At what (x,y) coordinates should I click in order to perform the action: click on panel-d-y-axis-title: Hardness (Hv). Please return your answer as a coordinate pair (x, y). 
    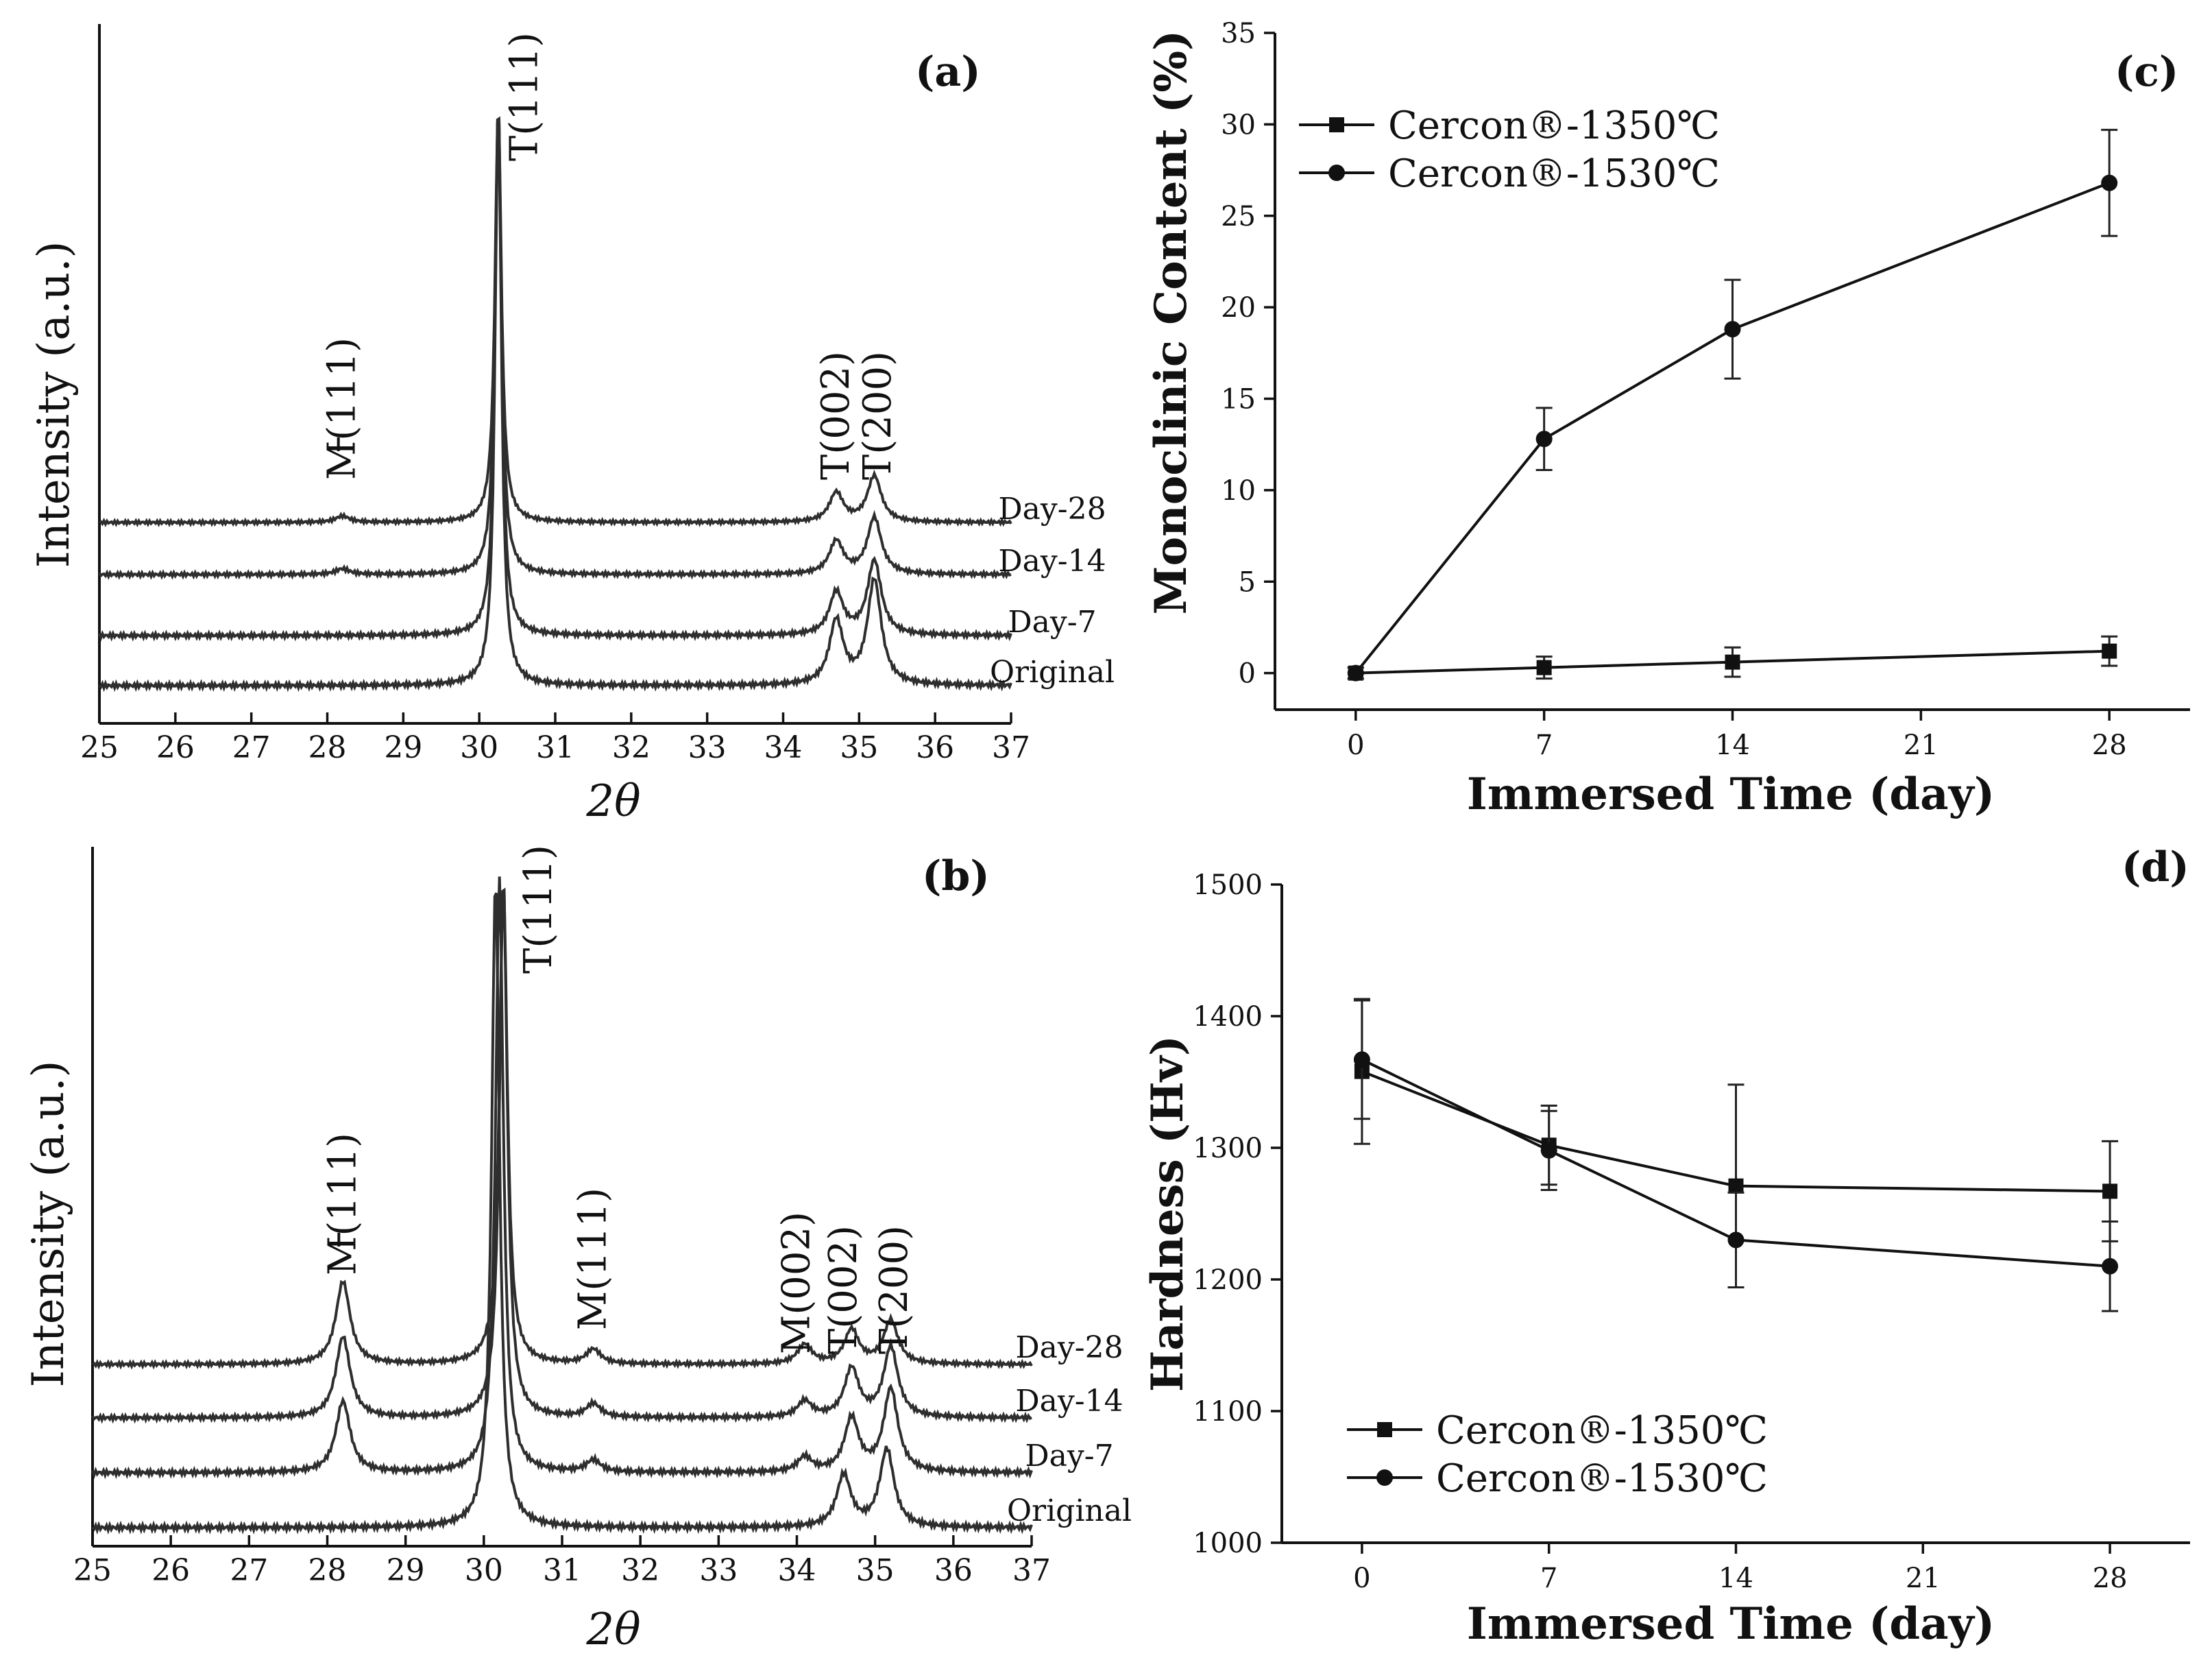
    Looking at the image, I should click on (1167, 1214).